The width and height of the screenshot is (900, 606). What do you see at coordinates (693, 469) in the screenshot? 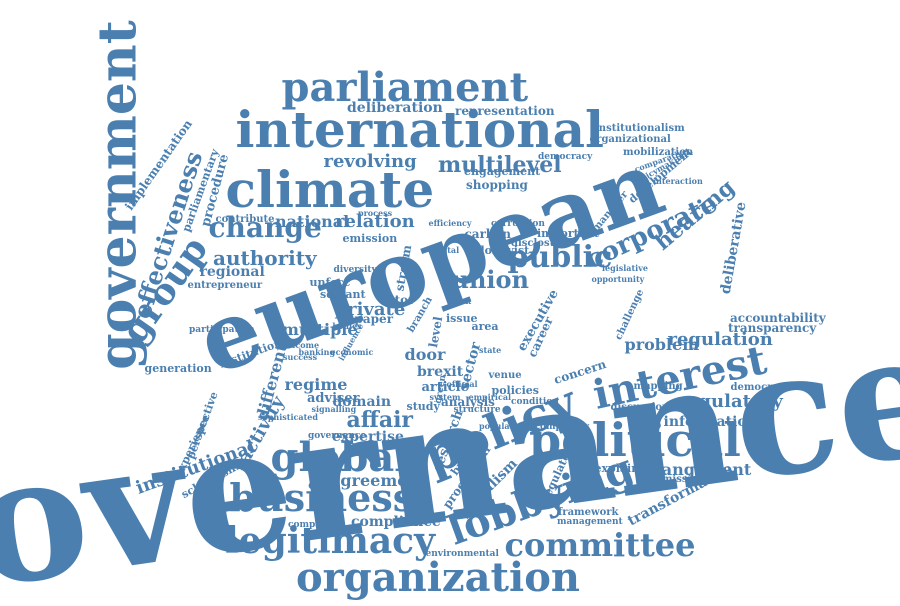
I see `word-arrangement: arrangement` at bounding box center [693, 469].